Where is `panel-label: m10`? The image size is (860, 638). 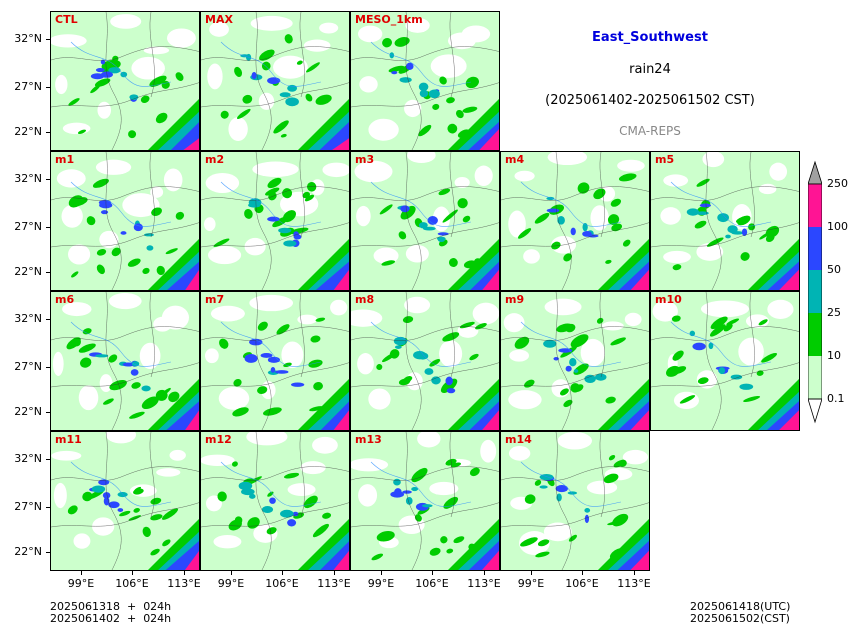
panel-label: m10 is located at coordinates (668, 299).